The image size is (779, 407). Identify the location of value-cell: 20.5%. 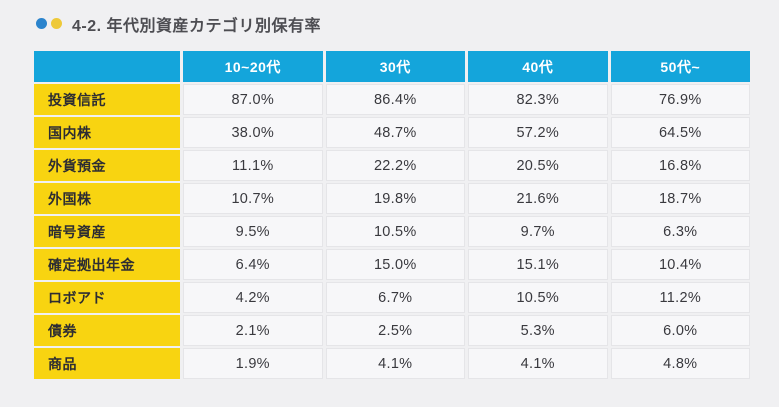
(538, 165).